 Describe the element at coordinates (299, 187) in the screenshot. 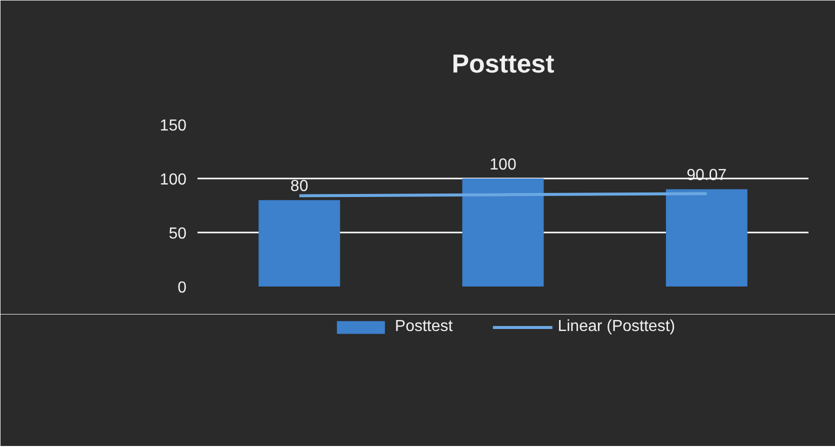

I see `data-label: 80` at that location.